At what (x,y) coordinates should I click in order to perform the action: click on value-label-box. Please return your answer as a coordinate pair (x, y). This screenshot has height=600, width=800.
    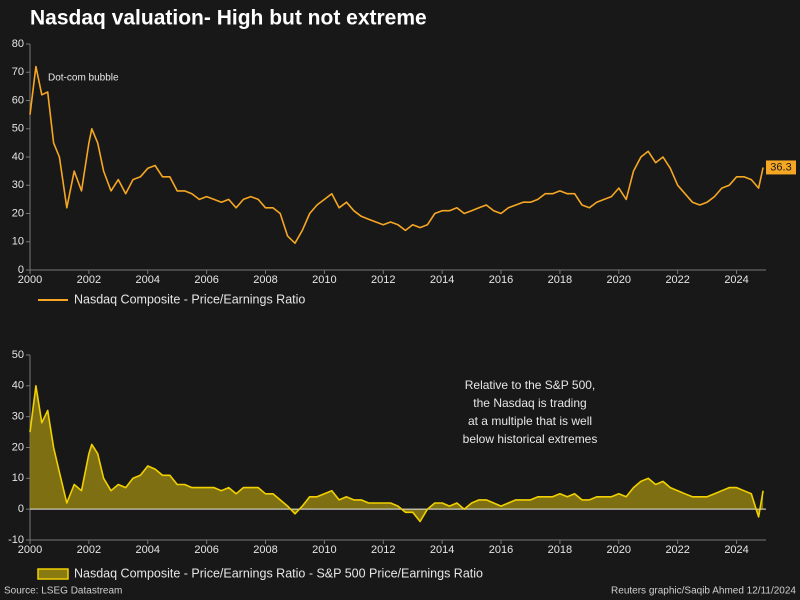
    Looking at the image, I should click on (781, 167).